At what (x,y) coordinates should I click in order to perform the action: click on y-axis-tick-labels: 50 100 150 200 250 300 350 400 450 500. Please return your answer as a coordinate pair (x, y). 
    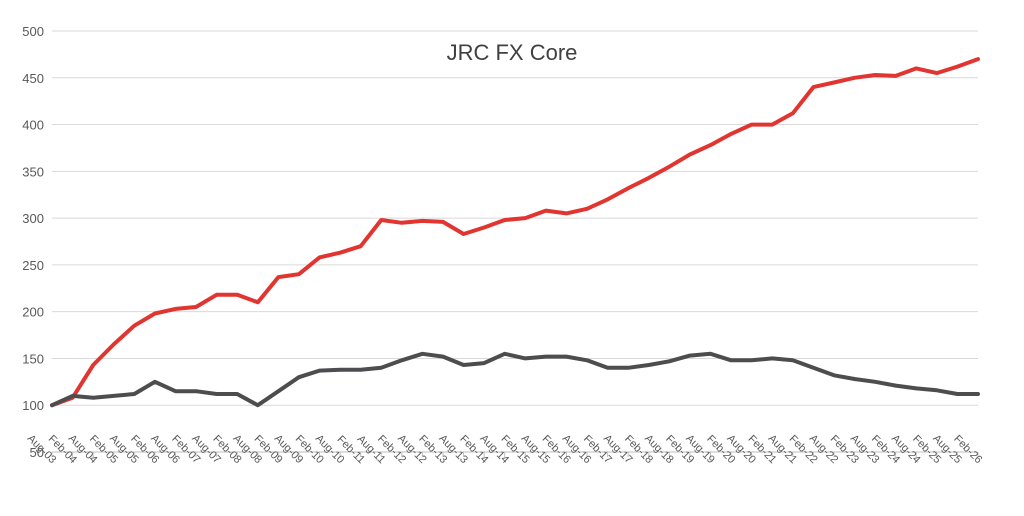
    Looking at the image, I should click on (33, 242).